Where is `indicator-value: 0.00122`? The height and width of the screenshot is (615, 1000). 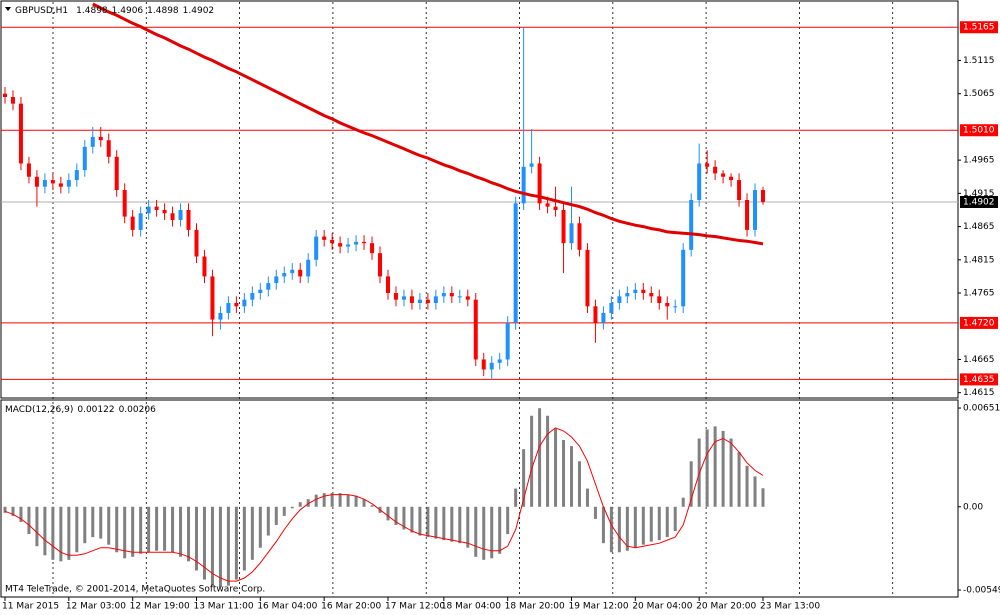 indicator-value: 0.00122 is located at coordinates (95, 410).